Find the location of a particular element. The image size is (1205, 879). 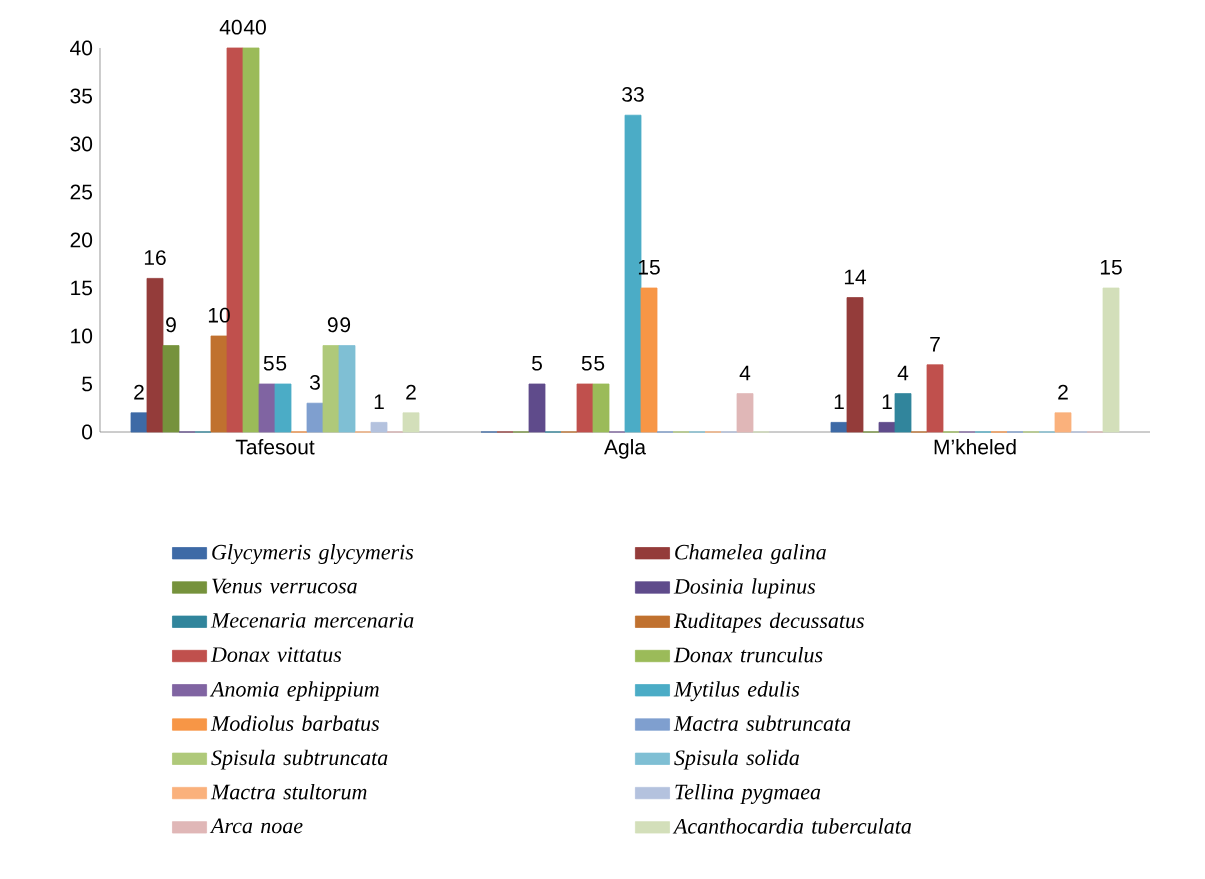

data-label: 15 is located at coordinates (1111, 267).